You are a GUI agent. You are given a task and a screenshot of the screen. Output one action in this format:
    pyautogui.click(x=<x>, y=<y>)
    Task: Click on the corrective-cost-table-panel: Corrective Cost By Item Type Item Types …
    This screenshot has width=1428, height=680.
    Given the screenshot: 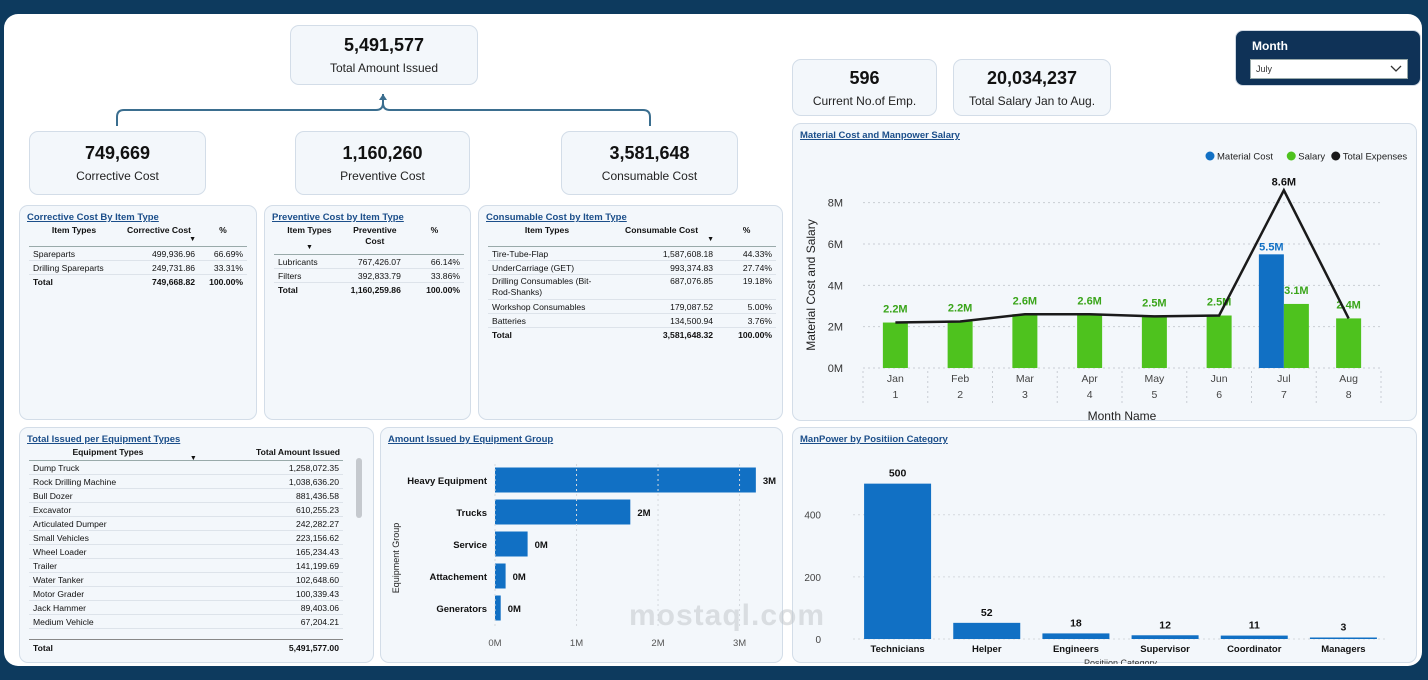 What is the action you would take?
    pyautogui.click(x=138, y=312)
    